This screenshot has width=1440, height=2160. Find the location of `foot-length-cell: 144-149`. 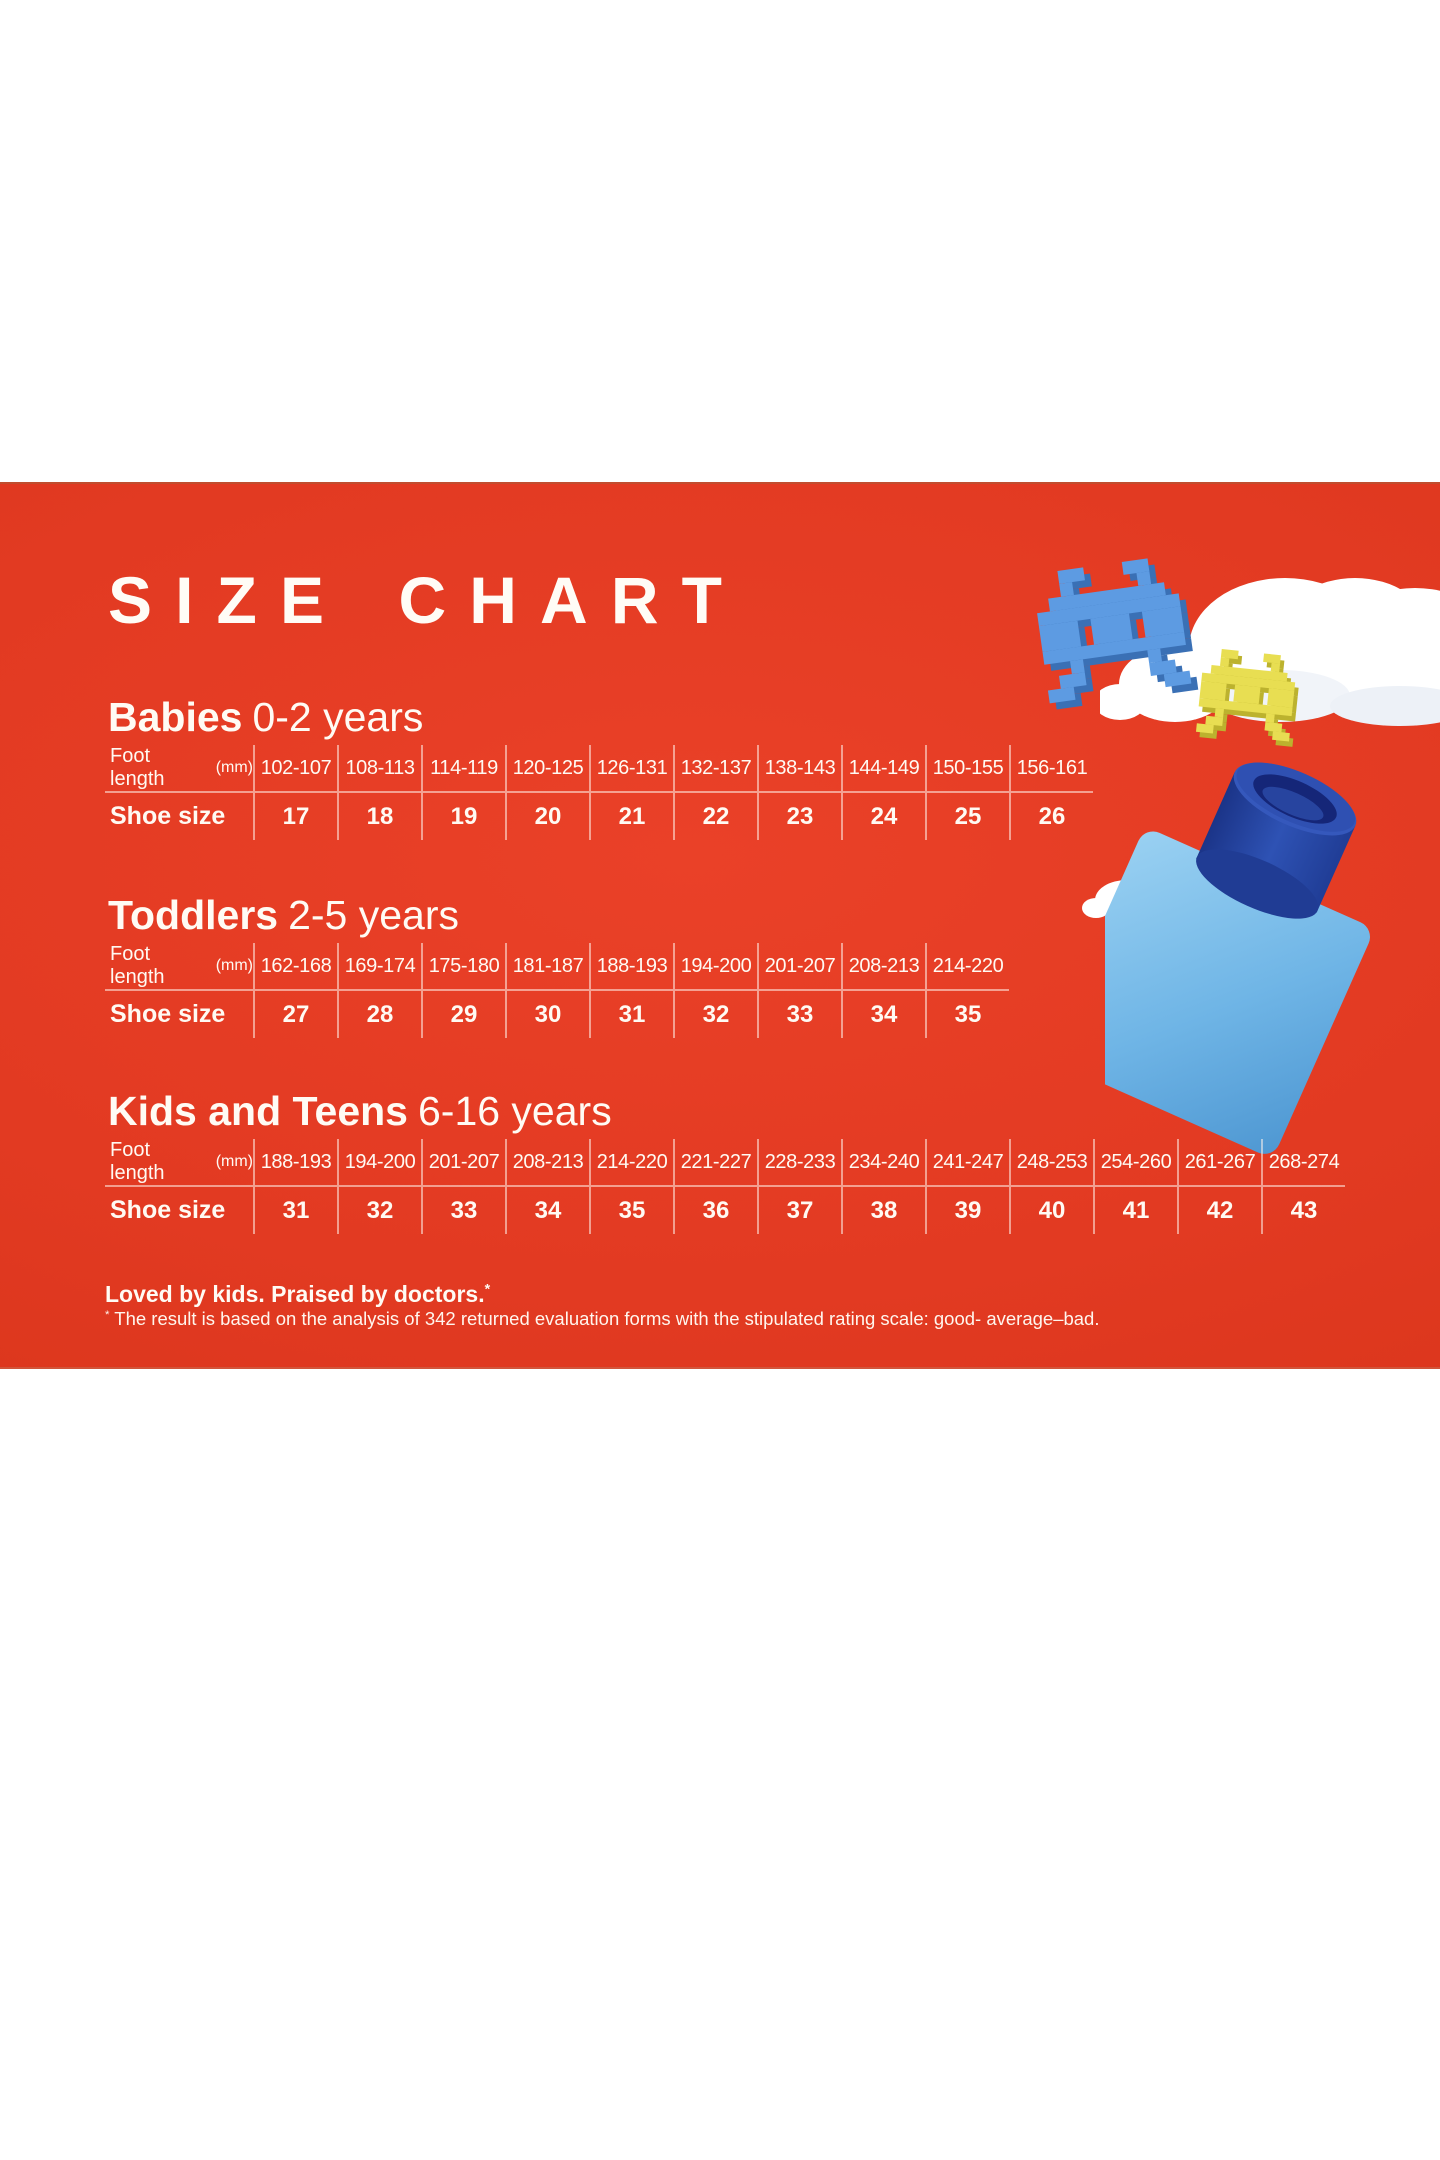

foot-length-cell: 144-149 is located at coordinates (883, 769).